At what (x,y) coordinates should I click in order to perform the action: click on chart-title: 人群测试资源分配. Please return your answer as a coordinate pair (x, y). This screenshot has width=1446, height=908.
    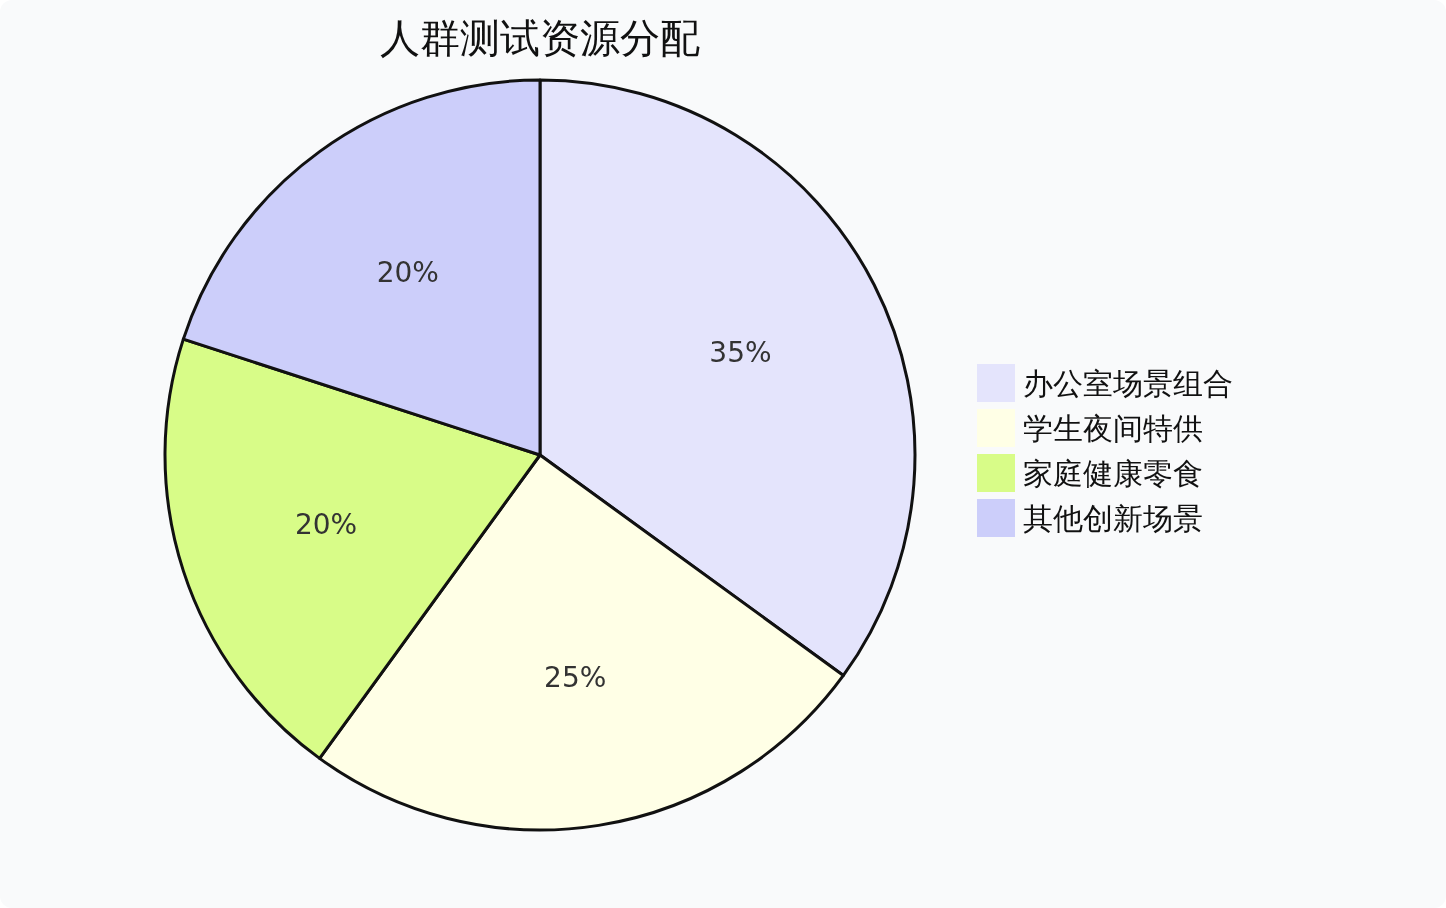
    Looking at the image, I should click on (540, 38).